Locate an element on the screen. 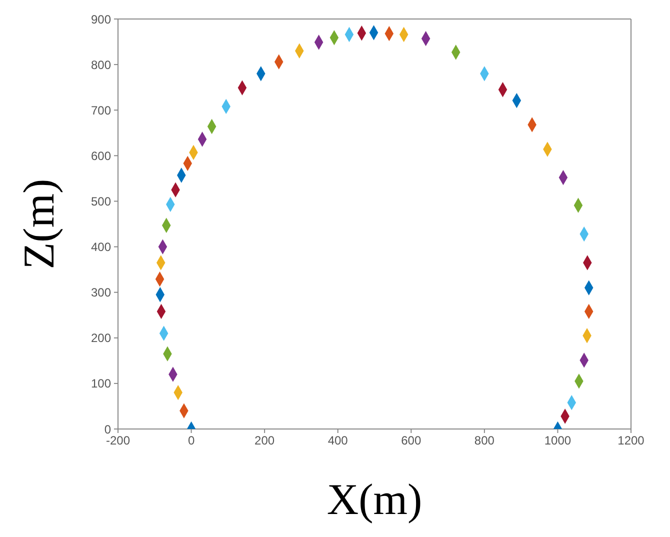 Image resolution: width=670 pixels, height=537 pixels. x-tick-label: 1200 is located at coordinates (631, 441).